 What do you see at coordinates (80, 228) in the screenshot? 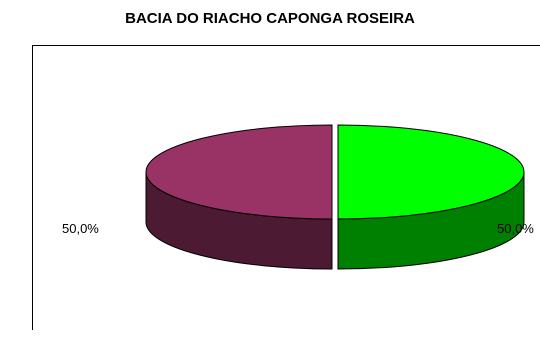
I see `data-label-slice-2: 50,0%` at bounding box center [80, 228].